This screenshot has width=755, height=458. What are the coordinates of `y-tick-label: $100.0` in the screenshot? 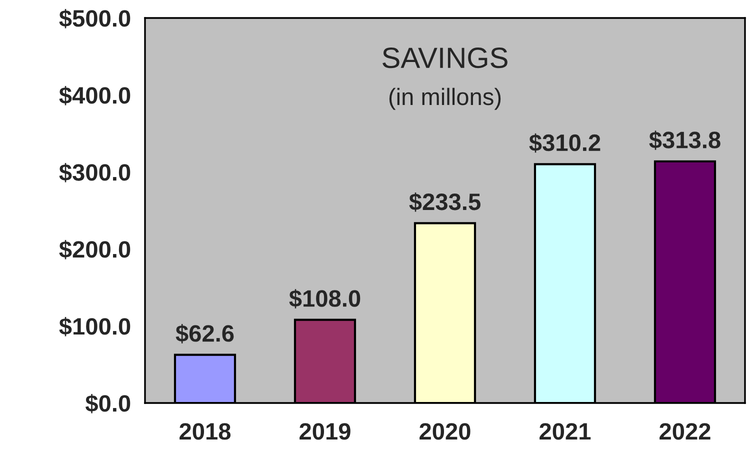 It's located at (94, 326).